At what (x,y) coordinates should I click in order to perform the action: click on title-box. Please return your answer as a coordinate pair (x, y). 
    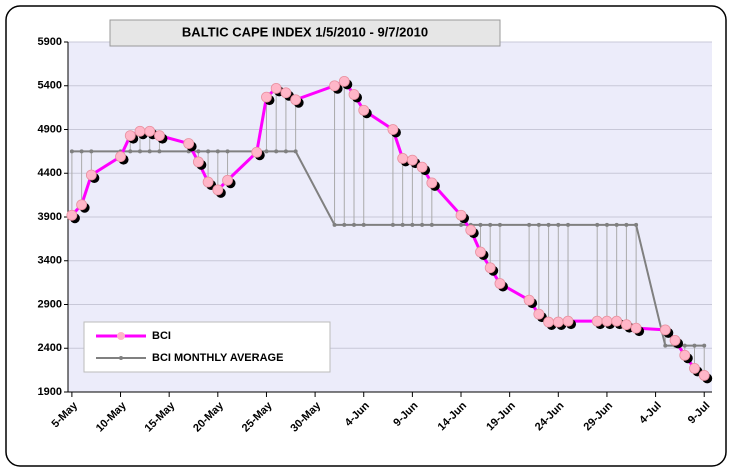
    Looking at the image, I should click on (305, 33).